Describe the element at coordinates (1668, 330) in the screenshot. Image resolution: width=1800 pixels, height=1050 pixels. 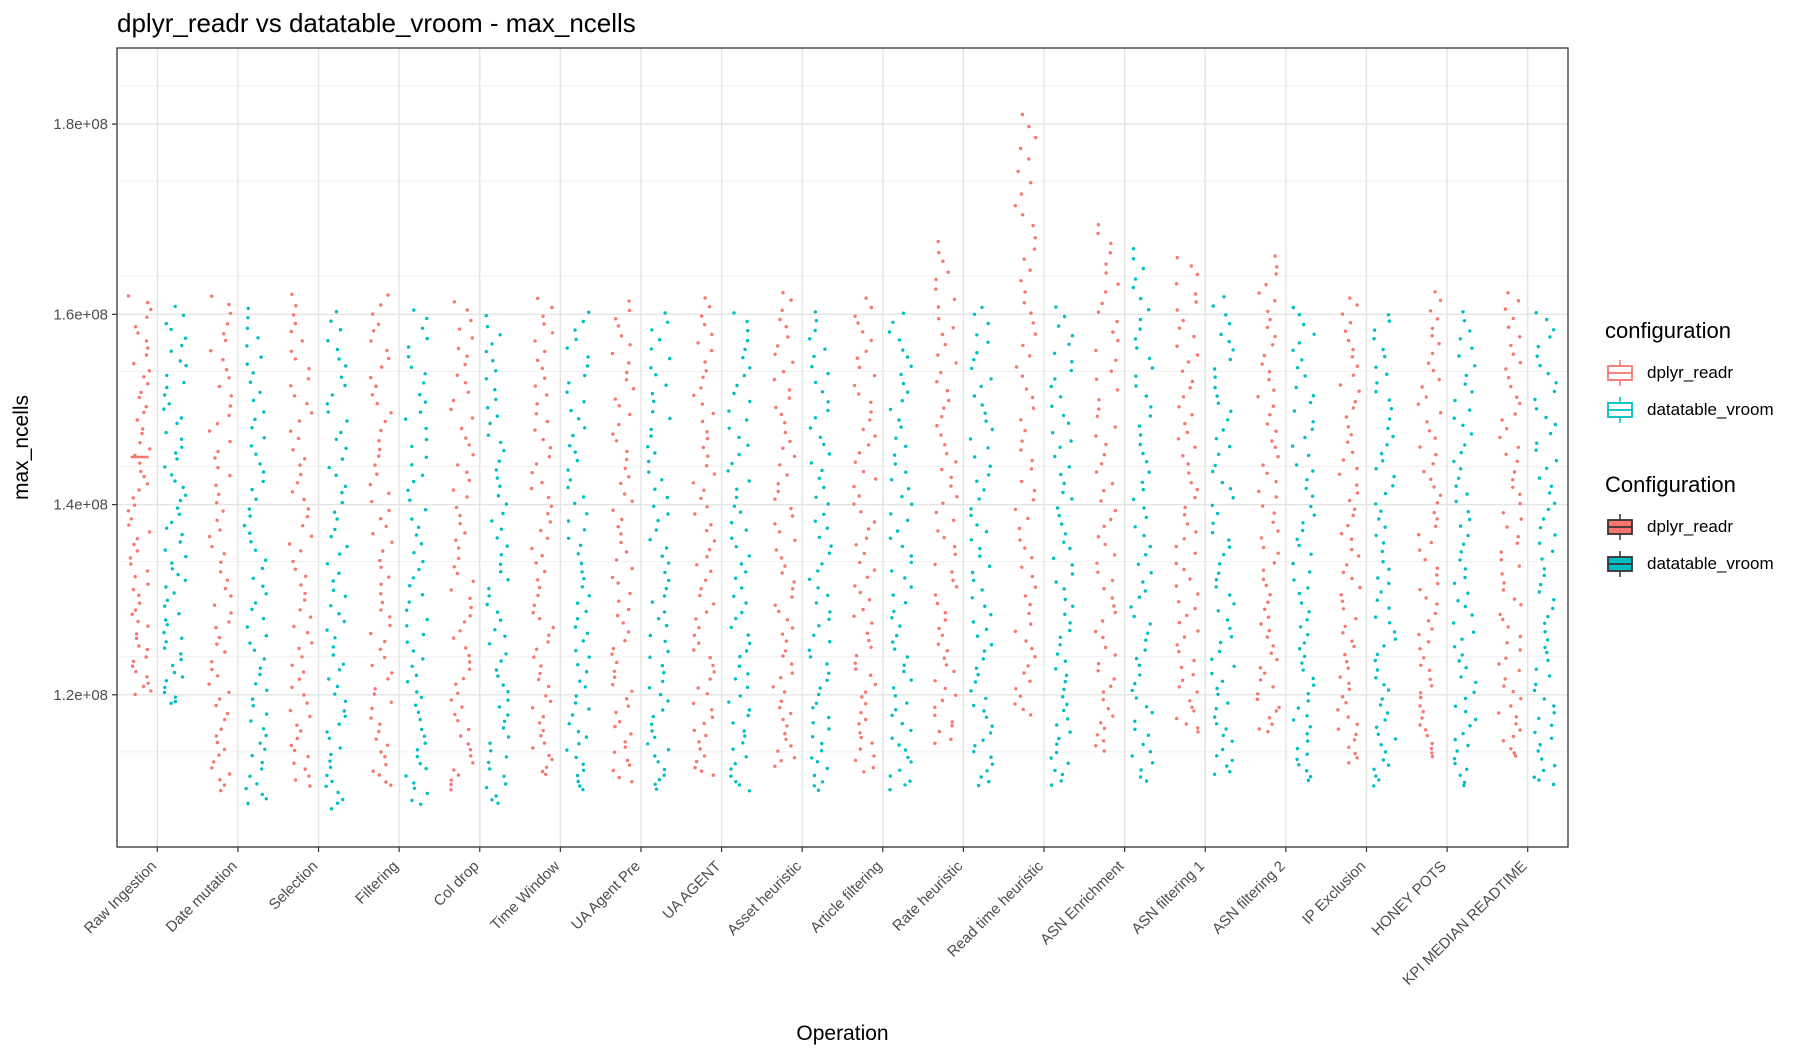
I see `legend-title-configuration: configuration` at that location.